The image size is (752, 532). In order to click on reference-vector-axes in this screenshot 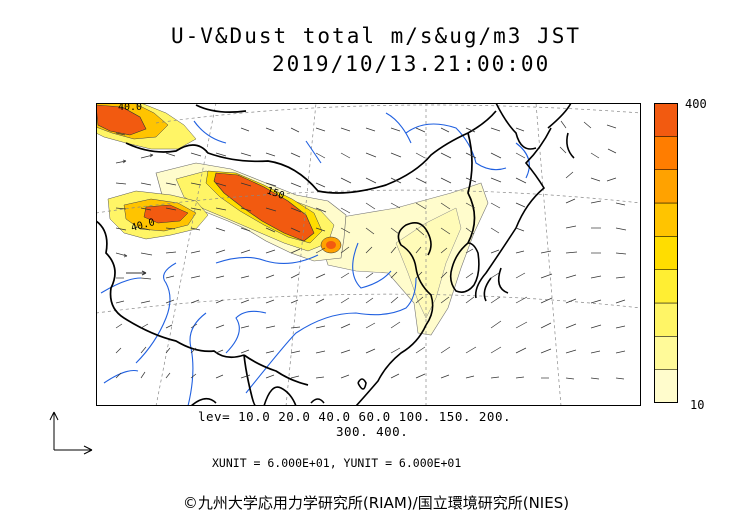, I will do `click(71, 433)`.